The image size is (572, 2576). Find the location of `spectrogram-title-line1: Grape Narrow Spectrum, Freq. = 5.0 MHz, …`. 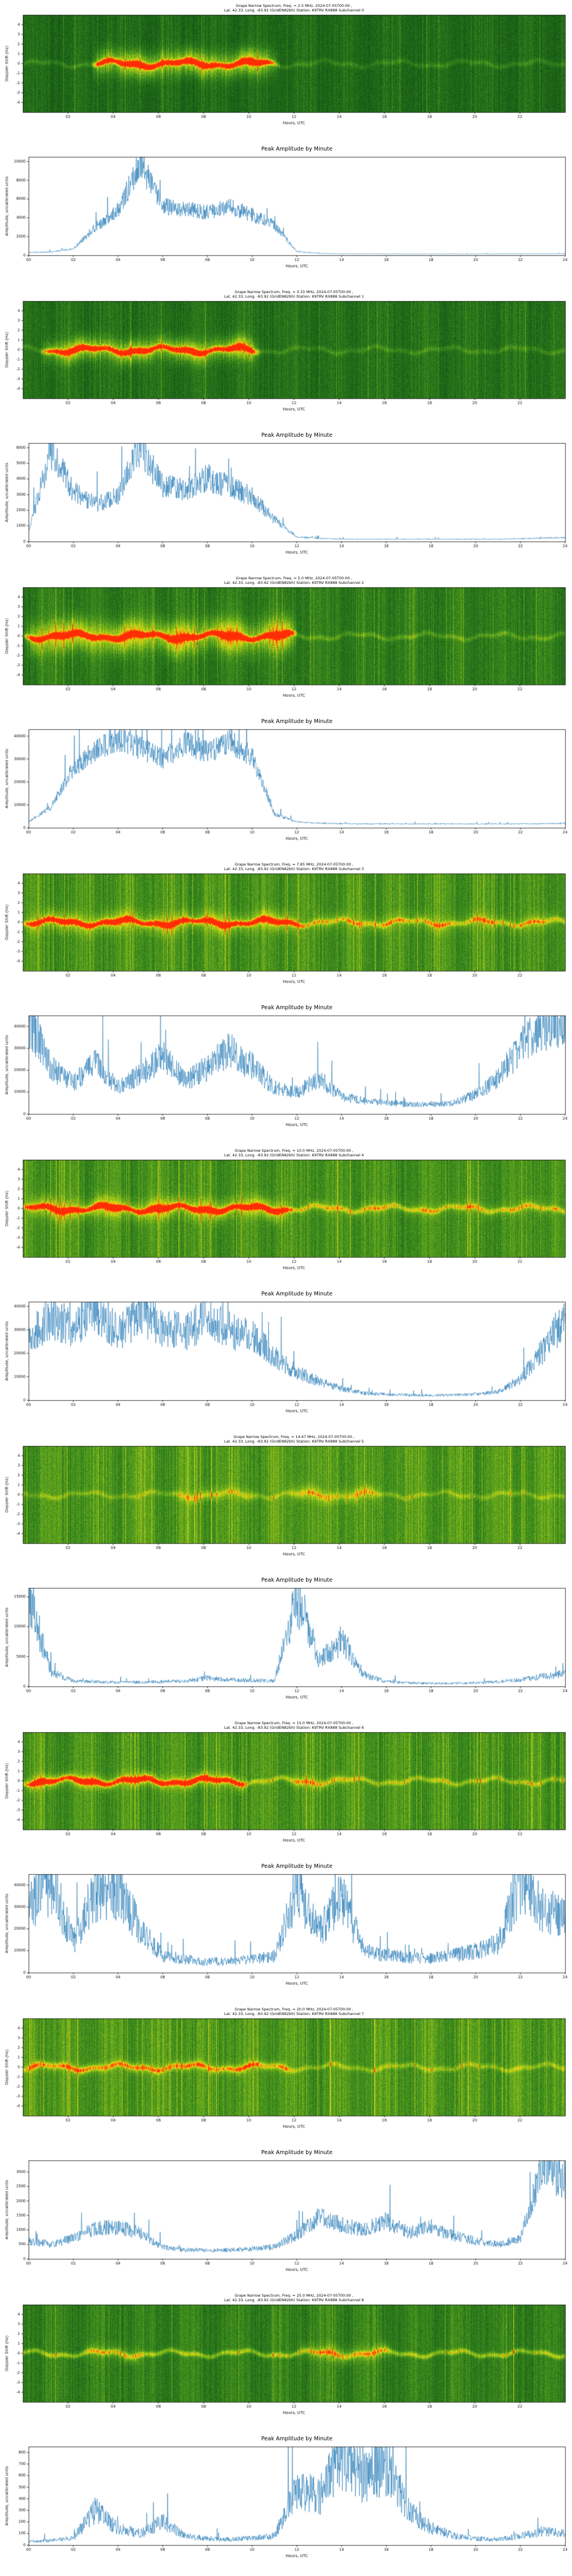

spectrogram-title-line1: Grape Narrow Spectrum, Freq. = 5.0 MHz, … is located at coordinates (294, 578).